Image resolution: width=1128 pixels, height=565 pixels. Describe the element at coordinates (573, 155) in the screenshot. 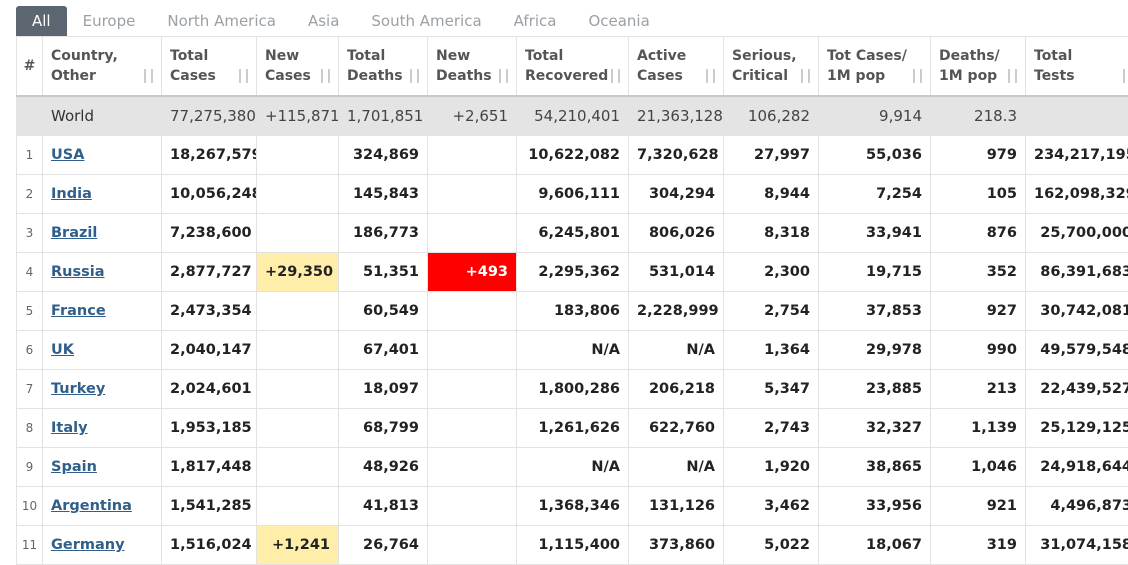

I see `value-cell: 10,622,082` at that location.